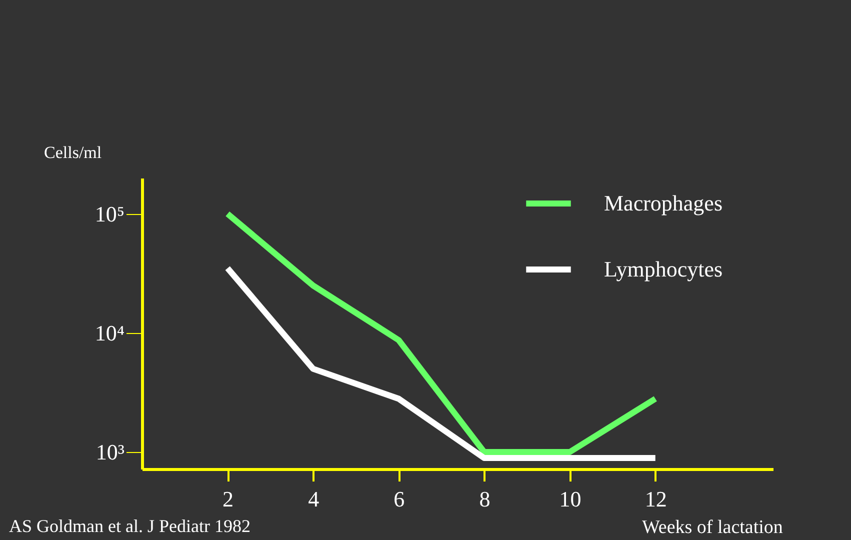  What do you see at coordinates (110, 452) in the screenshot?
I see `y-tick-label: 10³` at bounding box center [110, 452].